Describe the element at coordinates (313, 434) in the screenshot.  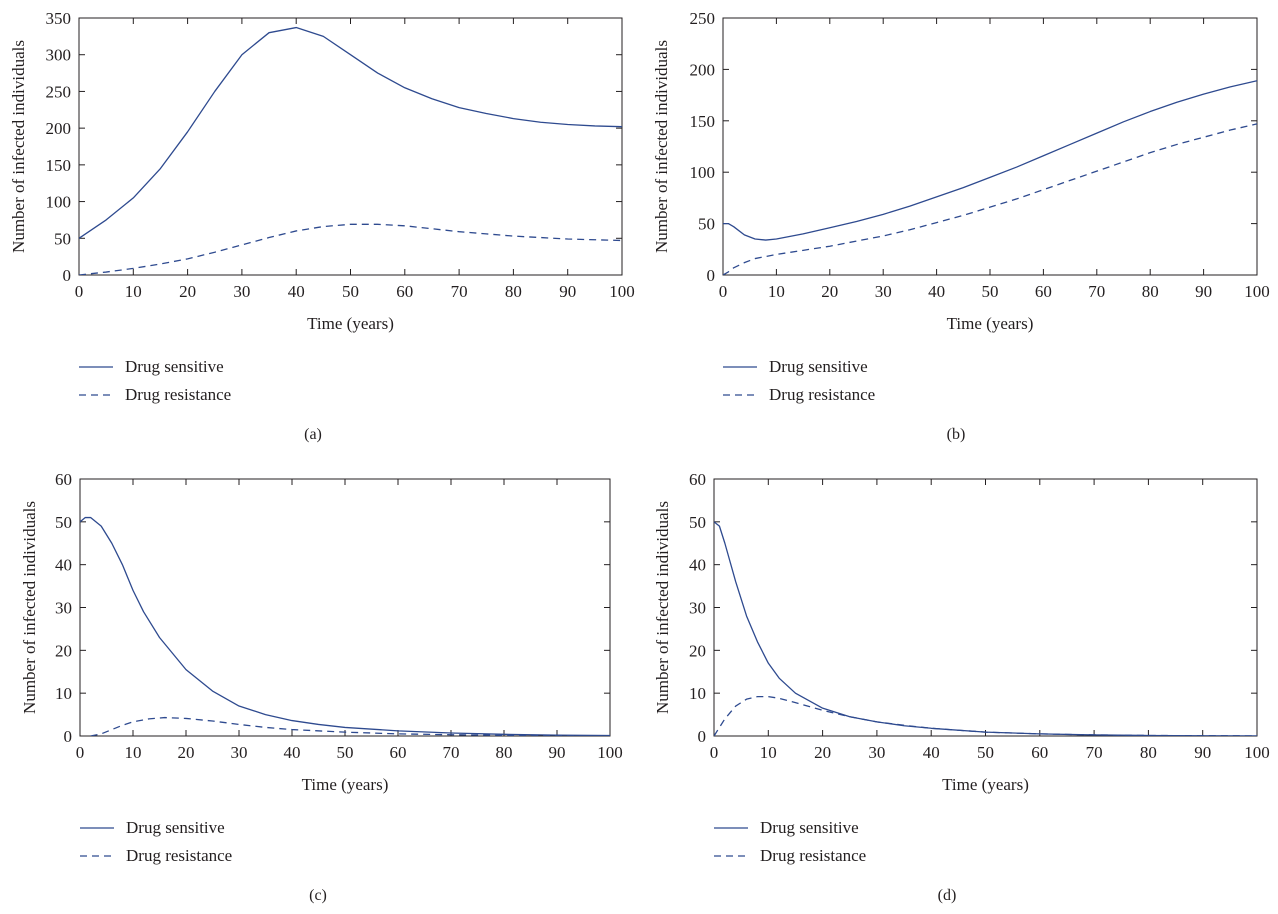
I see `panel-caption: (a)` at that location.